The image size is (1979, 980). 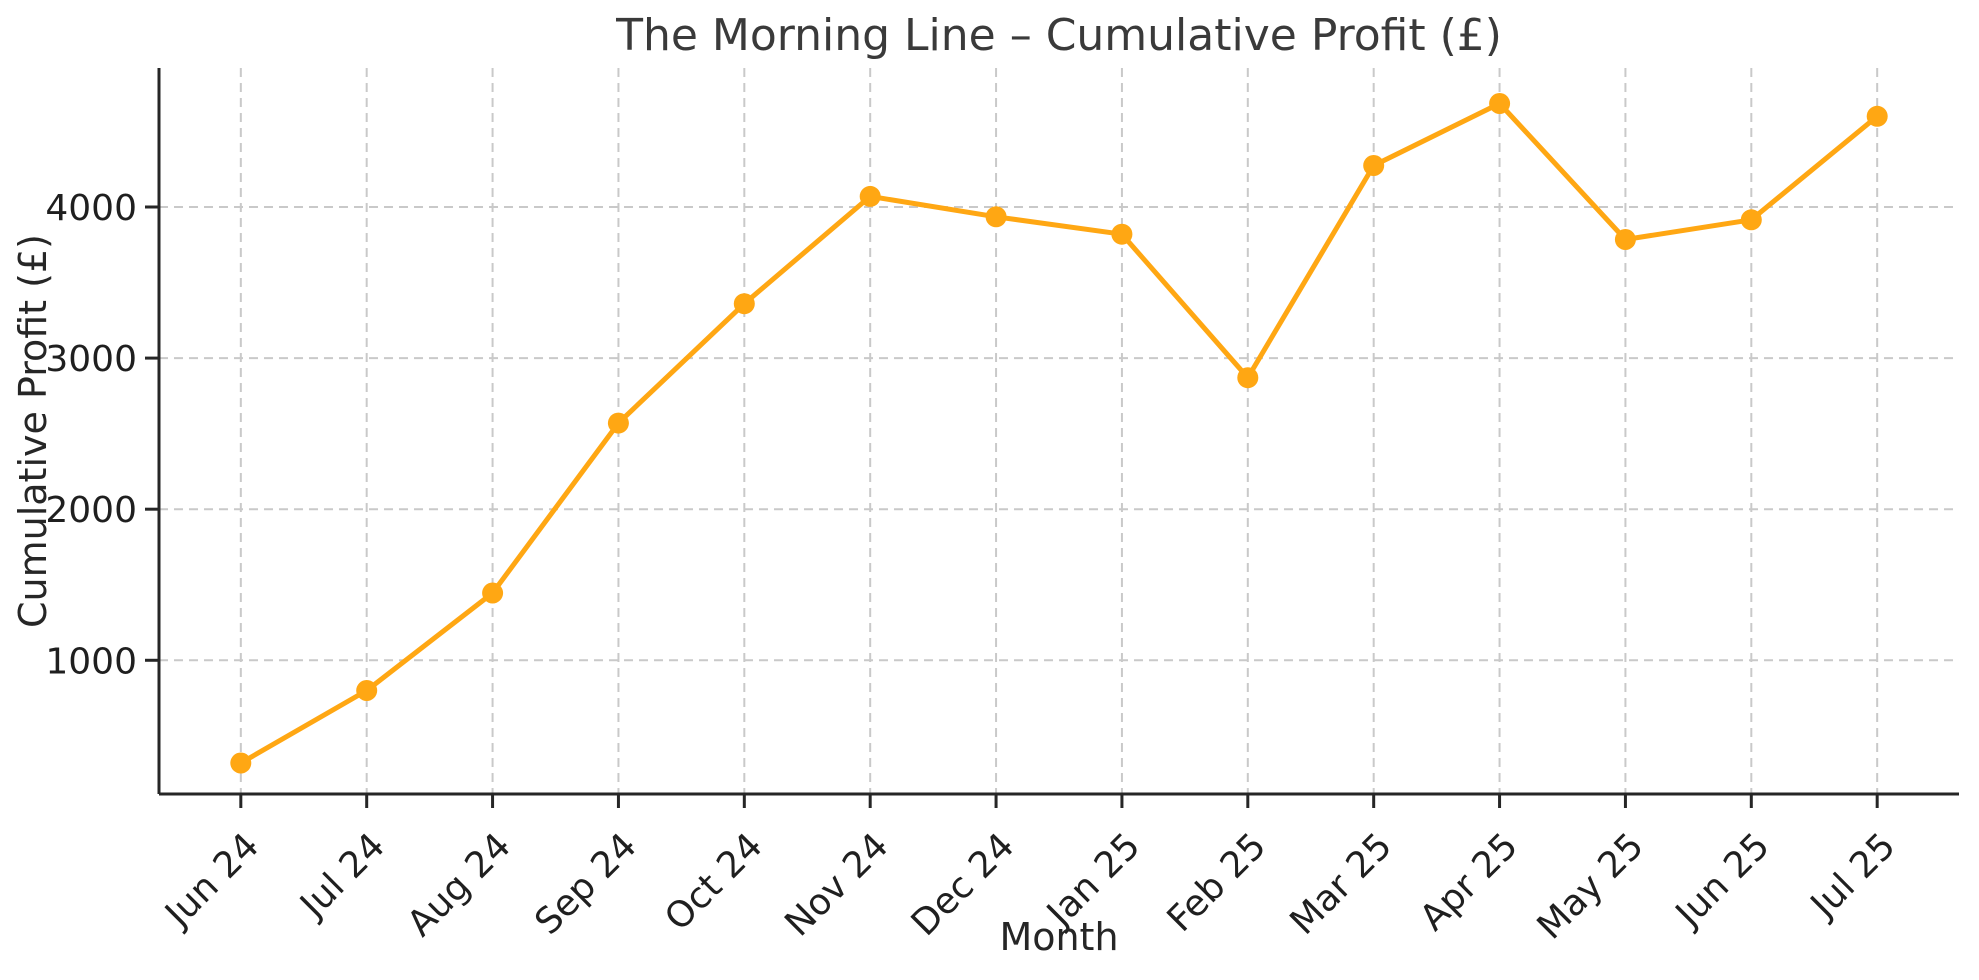 What do you see at coordinates (1591, 886) in the screenshot?
I see `x-tick-label: May 25` at bounding box center [1591, 886].